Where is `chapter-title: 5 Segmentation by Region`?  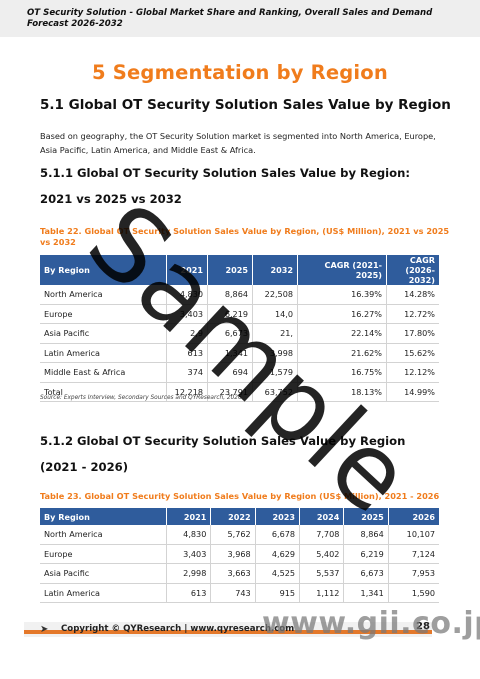 chapter-title: 5 Segmentation by Region is located at coordinates (240, 72).